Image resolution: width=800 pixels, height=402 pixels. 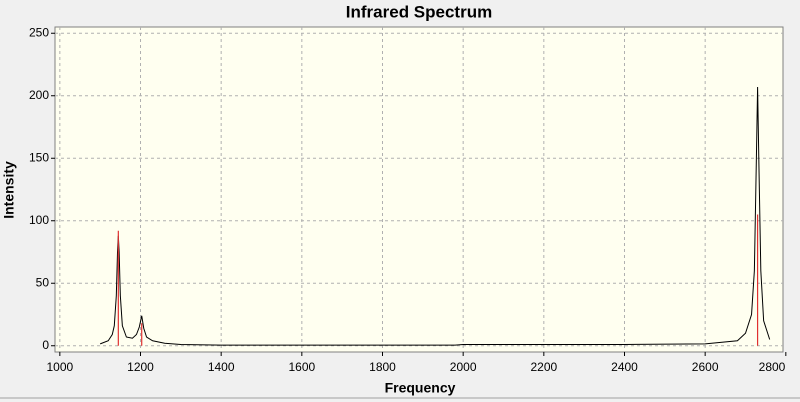 What do you see at coordinates (221, 367) in the screenshot?
I see `x-tick-label: 1400` at bounding box center [221, 367].